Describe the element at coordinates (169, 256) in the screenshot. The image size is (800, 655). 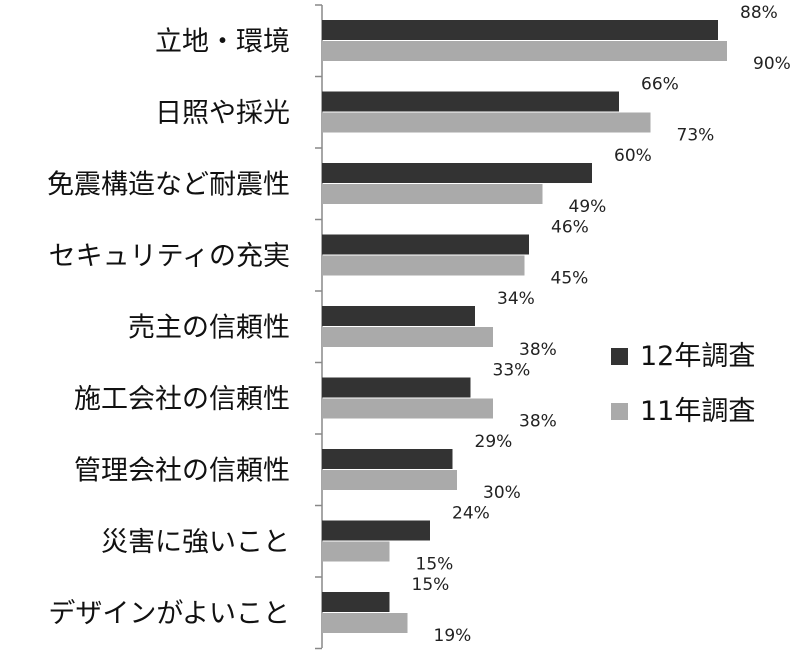
I see `category-label: セキュリティの充実` at that location.